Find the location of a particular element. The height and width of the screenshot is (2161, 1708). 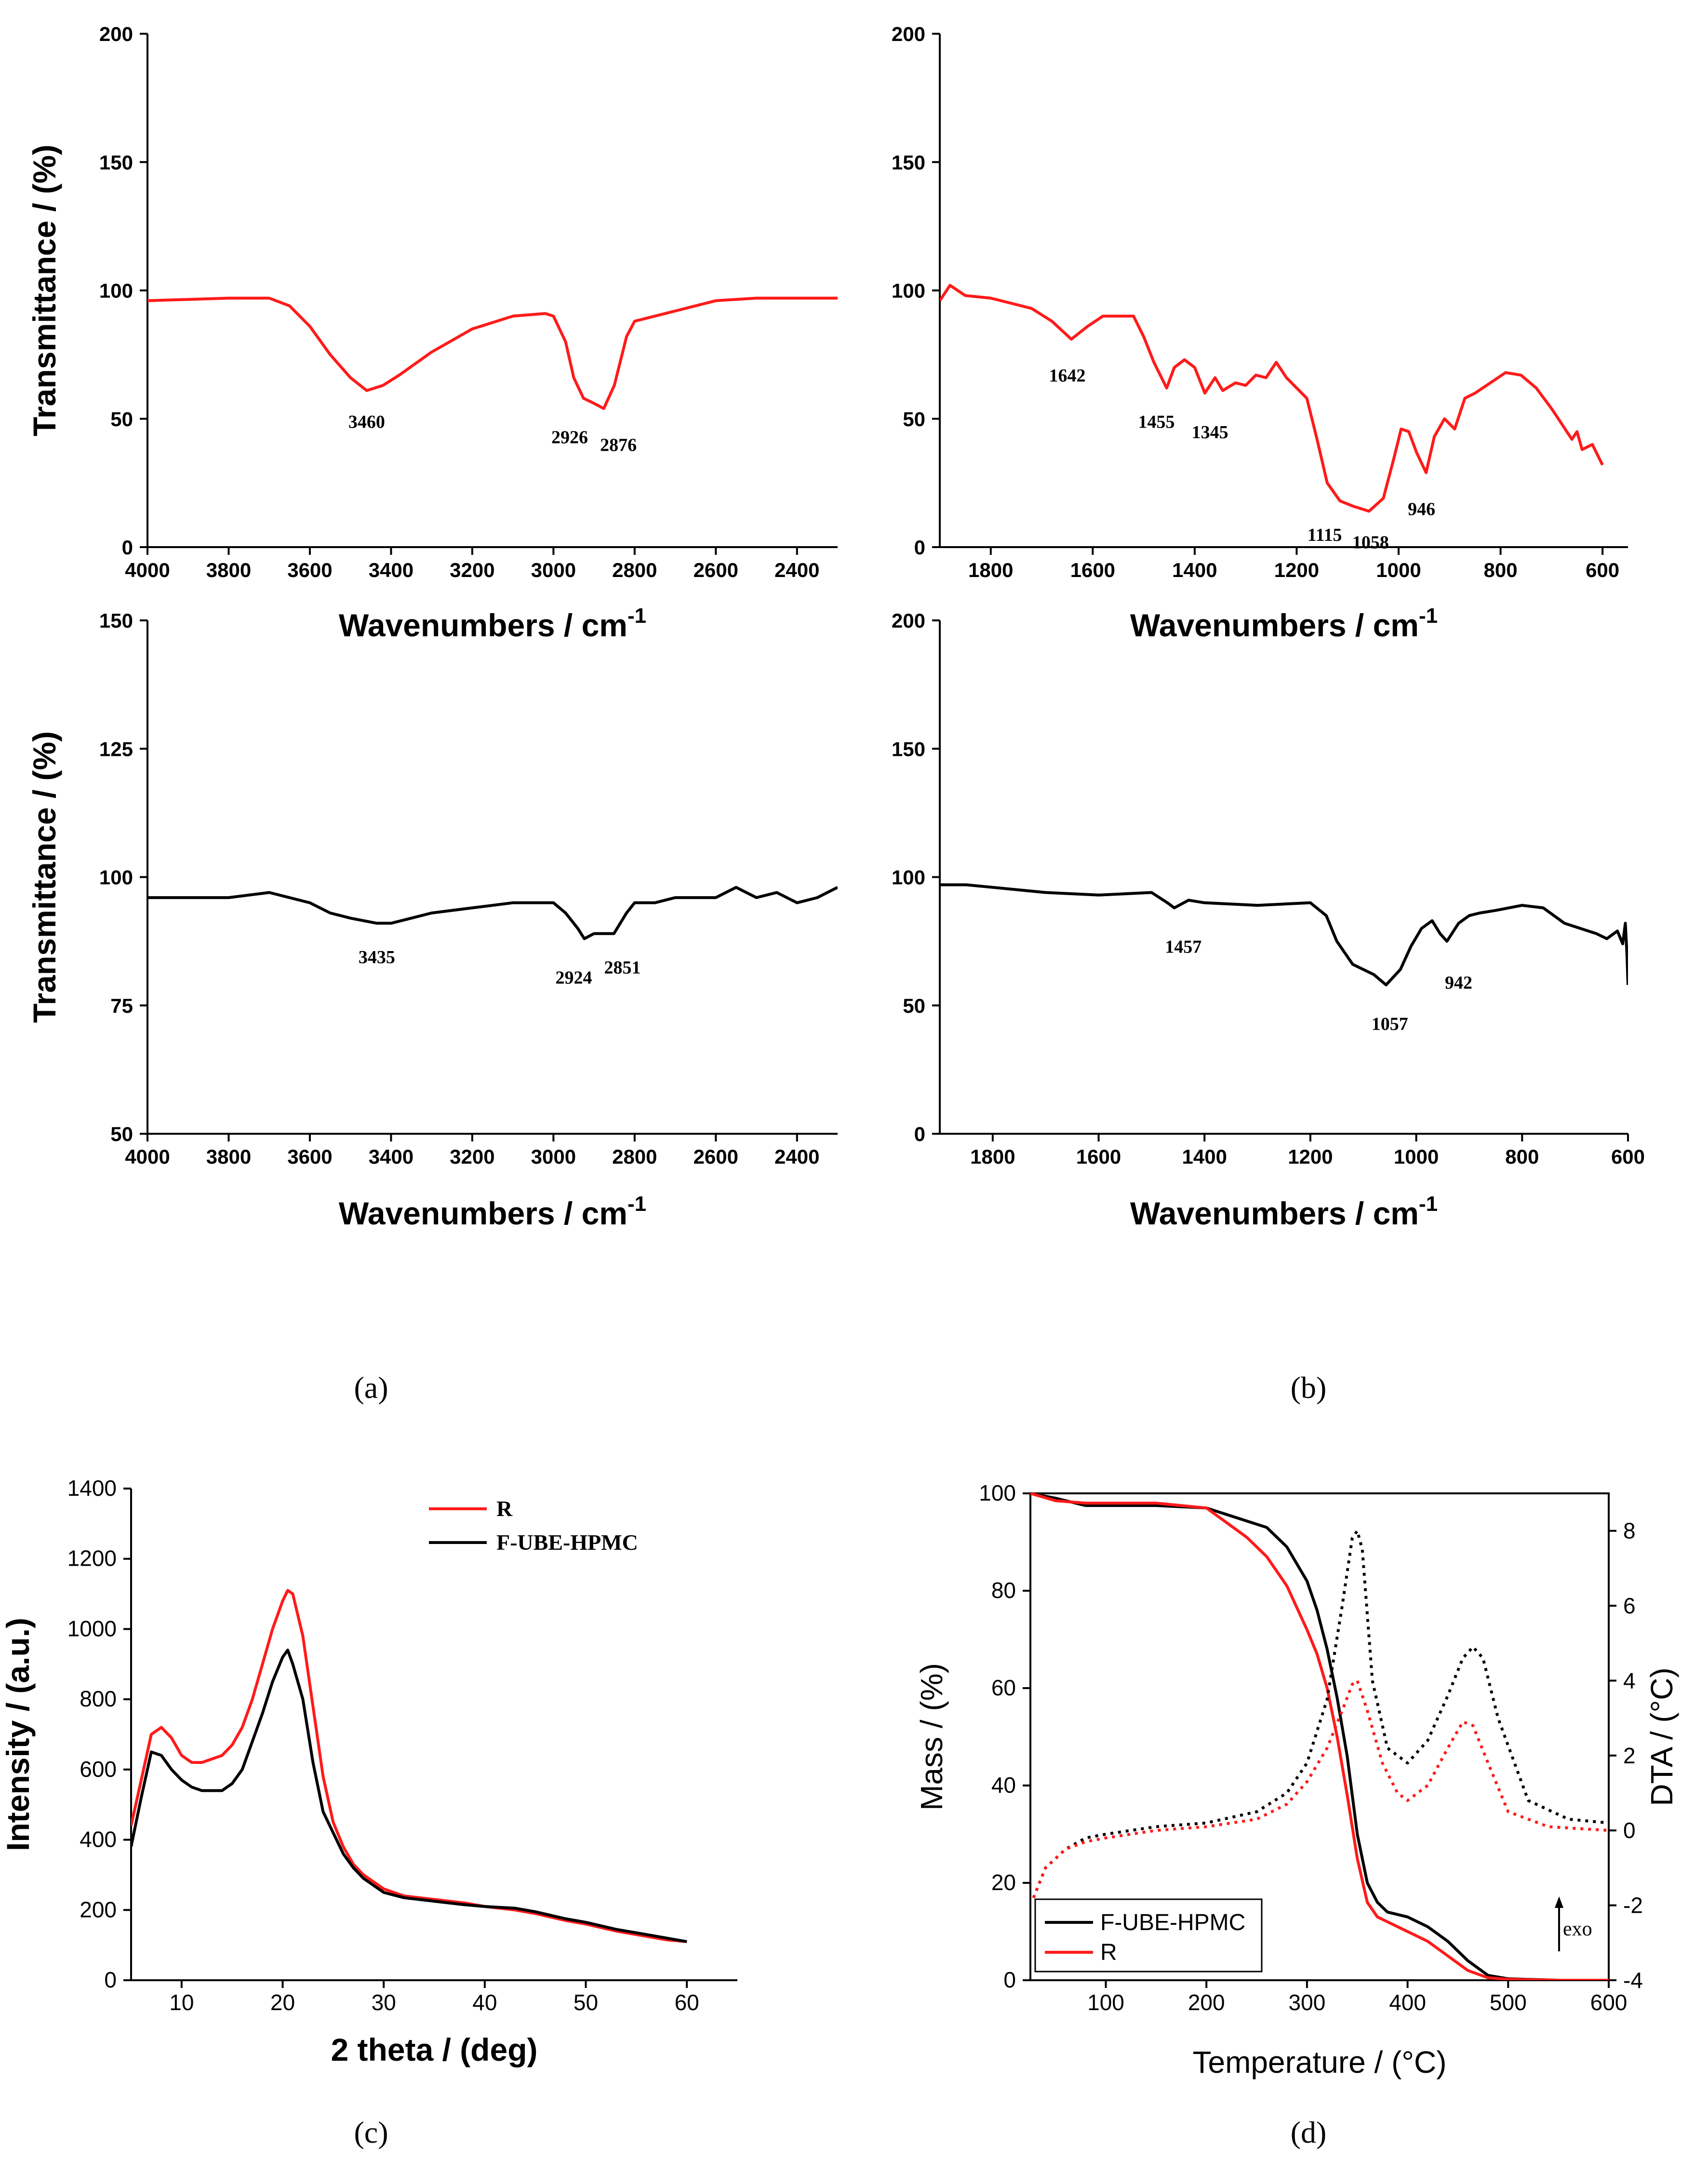

y2-tick-label: 8 is located at coordinates (1629, 1531).